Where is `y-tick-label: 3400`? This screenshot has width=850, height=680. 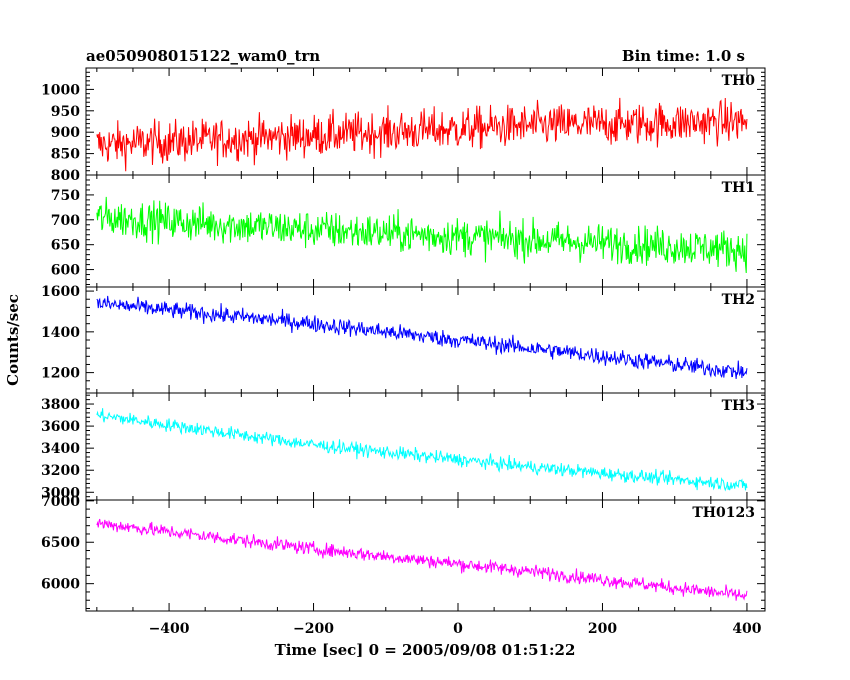 y-tick-label: 3400 is located at coordinates (60, 449).